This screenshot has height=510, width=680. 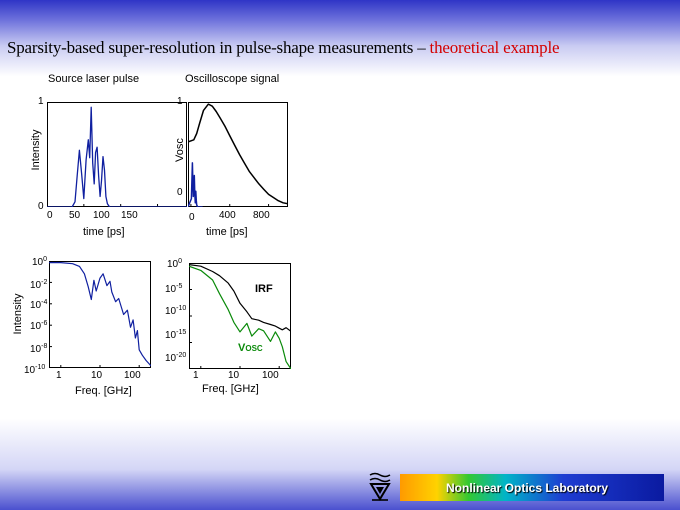 What do you see at coordinates (40, 367) in the screenshot?
I see `panel3-ytick-5-exp: -10` at bounding box center [40, 367].